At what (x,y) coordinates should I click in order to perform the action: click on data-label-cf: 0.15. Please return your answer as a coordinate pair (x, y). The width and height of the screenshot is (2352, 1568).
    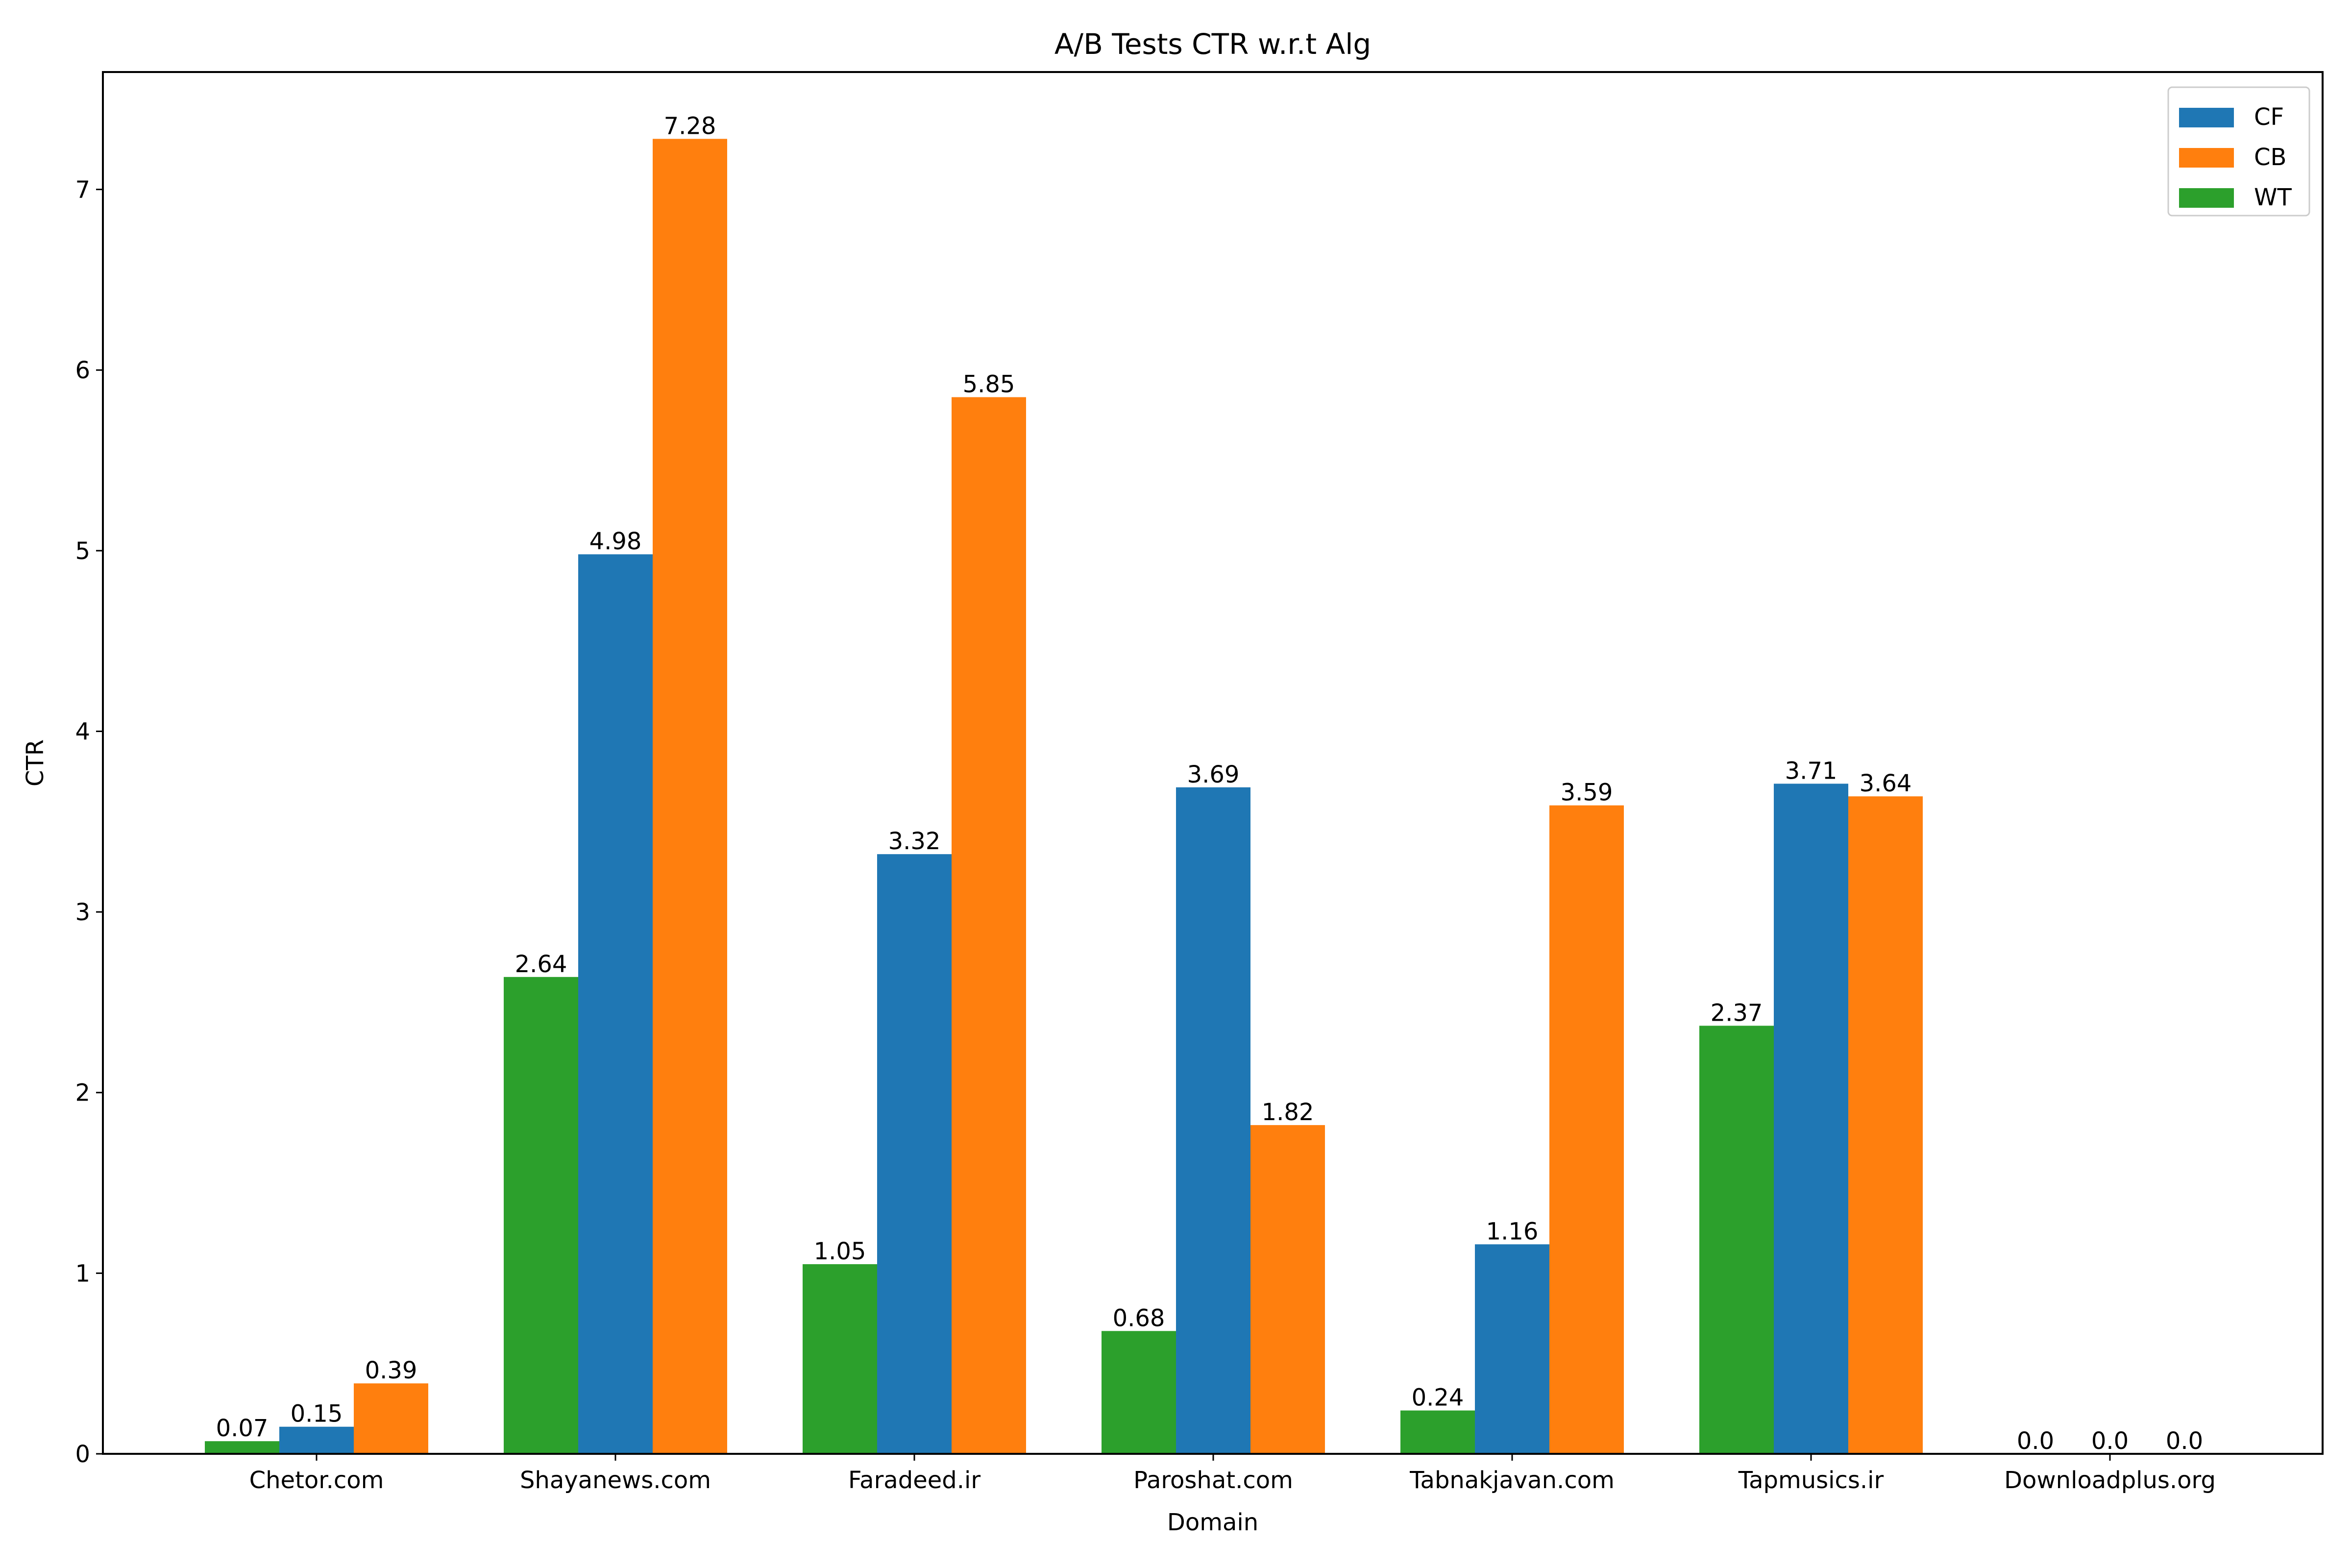
    Looking at the image, I should click on (317, 1414).